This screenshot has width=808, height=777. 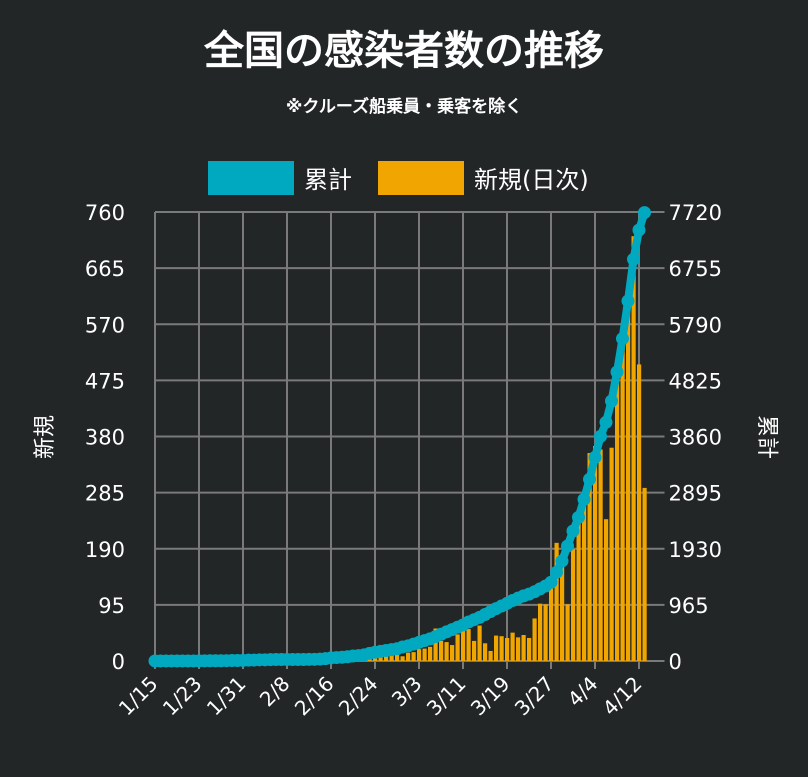 What do you see at coordinates (45, 437) in the screenshot?
I see `y-axis-title-left: 新規` at bounding box center [45, 437].